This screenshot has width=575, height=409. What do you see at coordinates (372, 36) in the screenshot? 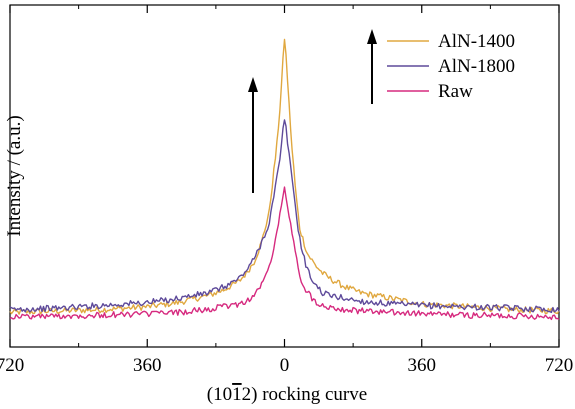
I see `up-arrow-legend-head` at bounding box center [372, 36].